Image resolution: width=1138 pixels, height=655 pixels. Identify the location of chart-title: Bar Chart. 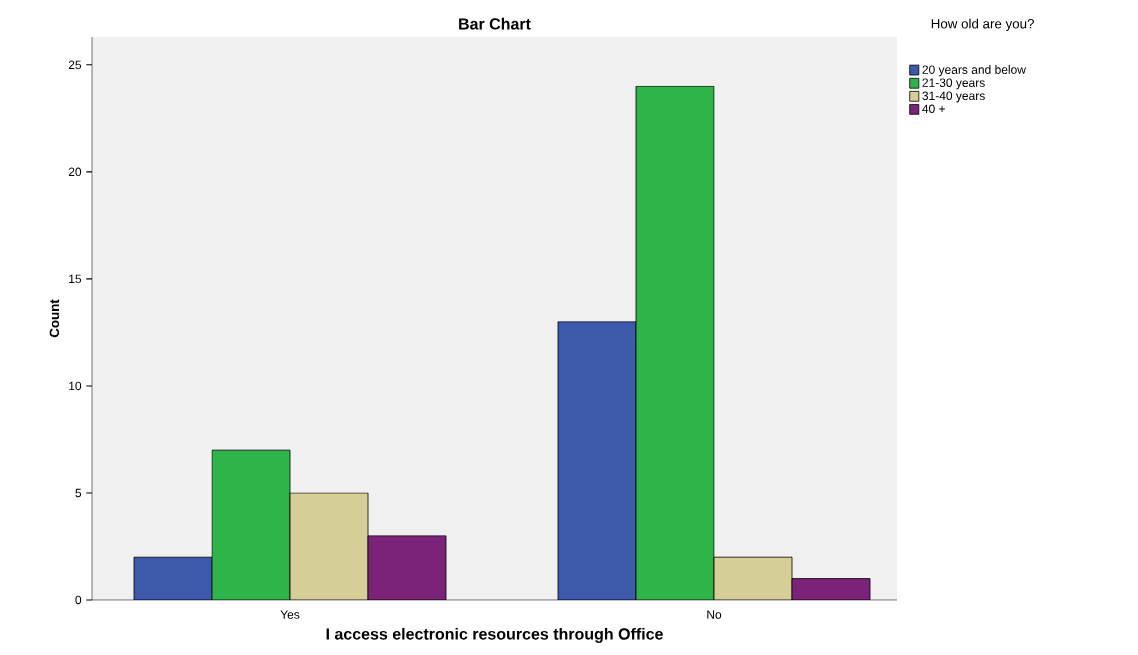
(495, 23).